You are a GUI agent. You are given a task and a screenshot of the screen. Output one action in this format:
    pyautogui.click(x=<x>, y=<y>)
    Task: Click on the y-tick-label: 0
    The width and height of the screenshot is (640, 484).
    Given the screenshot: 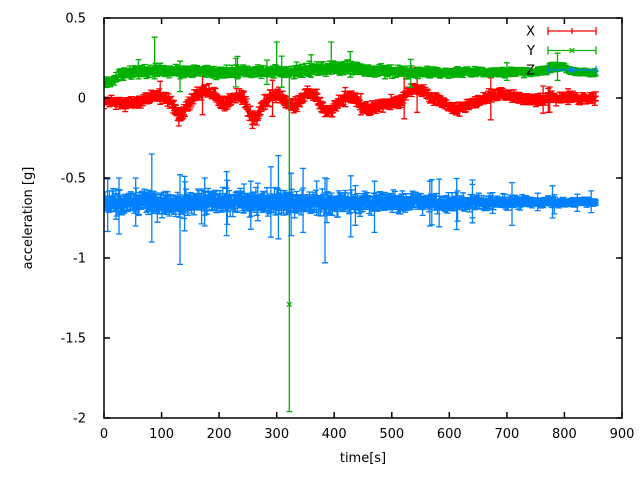 What is the action you would take?
    pyautogui.click(x=82, y=99)
    